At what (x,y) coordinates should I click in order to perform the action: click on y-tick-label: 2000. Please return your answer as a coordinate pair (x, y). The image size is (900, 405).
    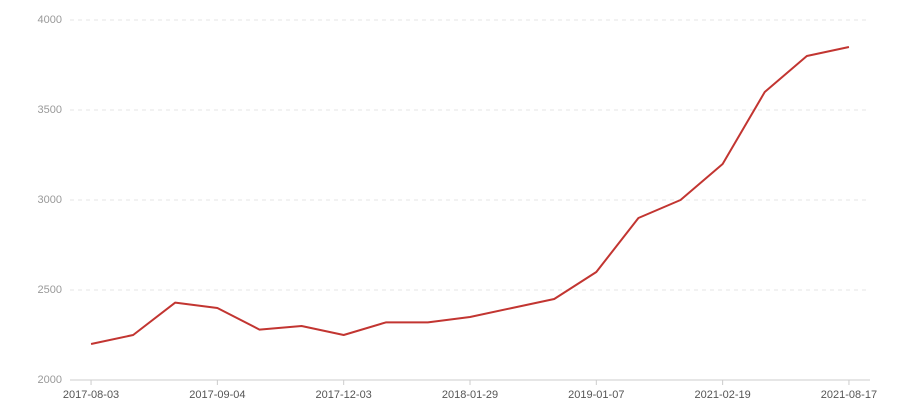
    Looking at the image, I should click on (50, 380).